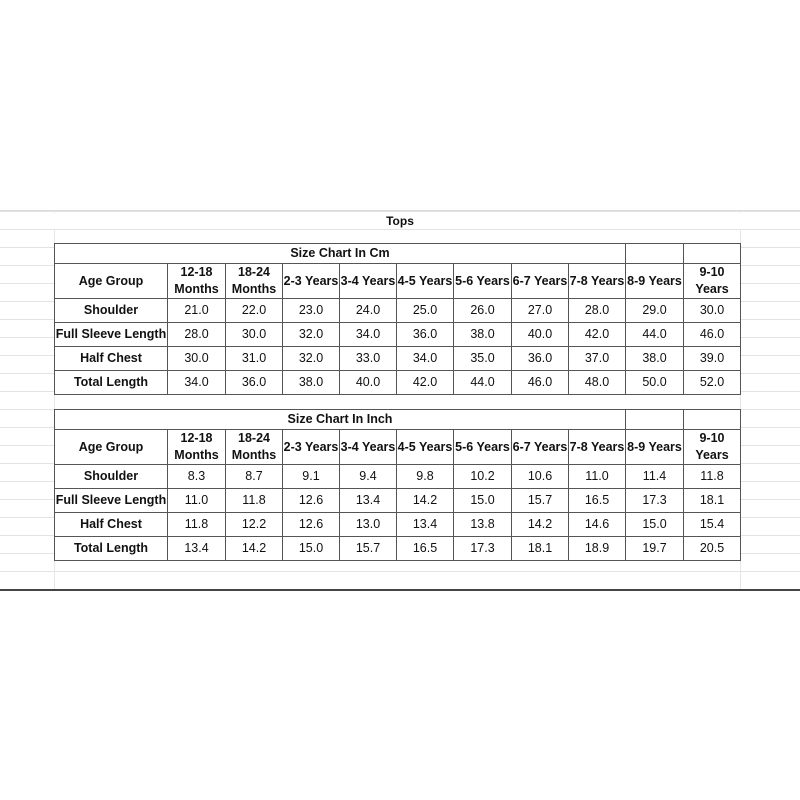 Image resolution: width=800 pixels, height=800 pixels. What do you see at coordinates (712, 524) in the screenshot?
I see `value-cell: 15.4` at bounding box center [712, 524].